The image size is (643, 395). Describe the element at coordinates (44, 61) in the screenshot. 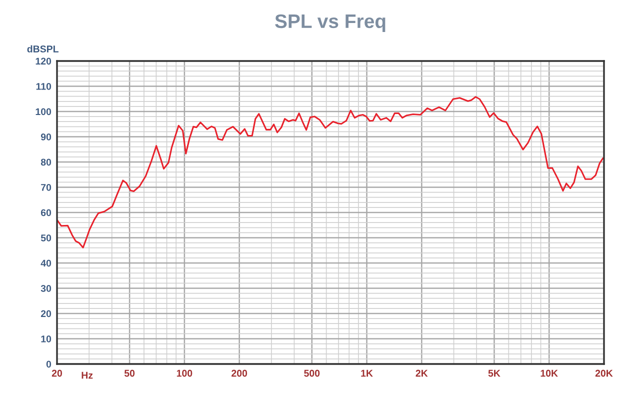

I see `y-tick-label: 120` at that location.